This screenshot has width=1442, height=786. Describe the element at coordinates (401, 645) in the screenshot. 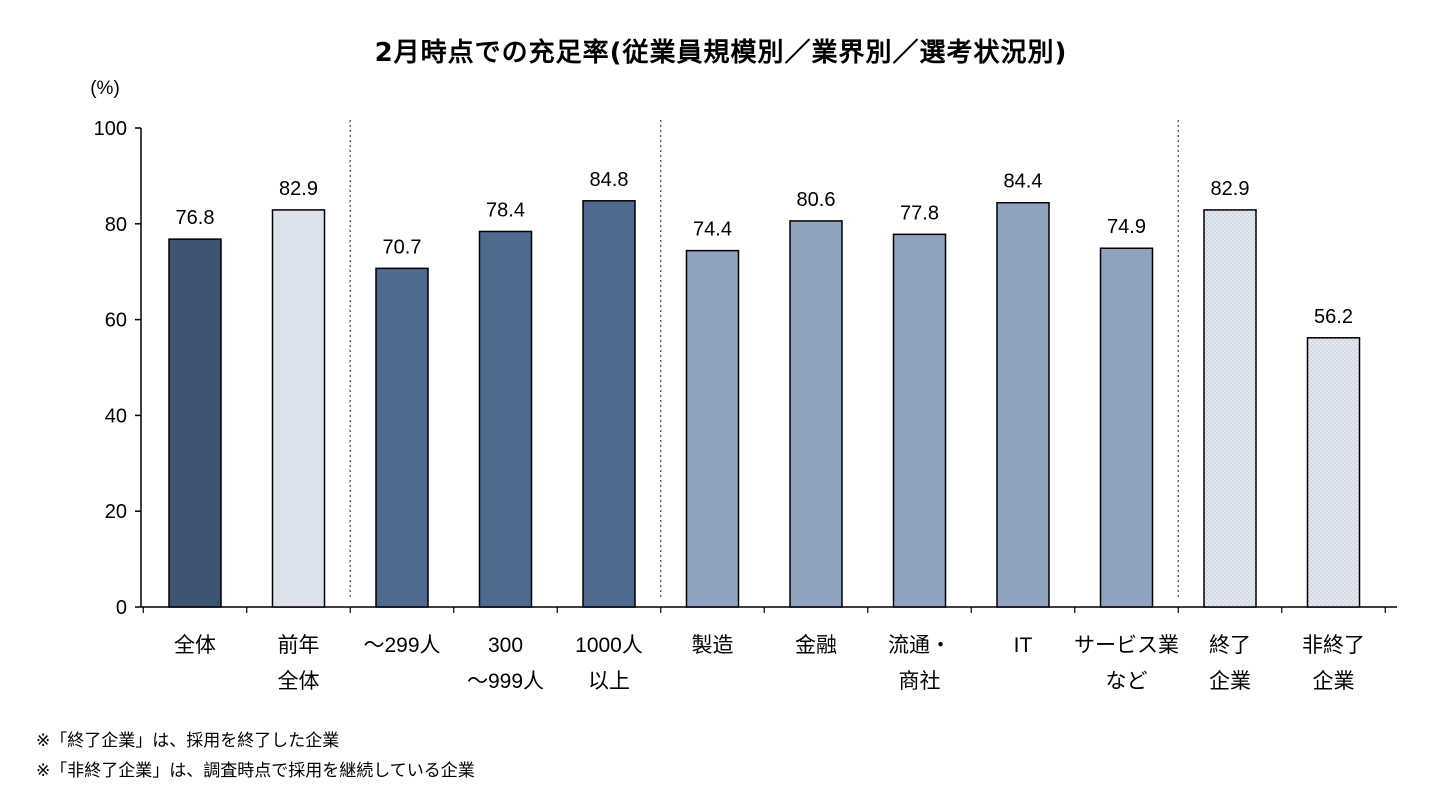

I see `x-category-label: ～299人` at that location.